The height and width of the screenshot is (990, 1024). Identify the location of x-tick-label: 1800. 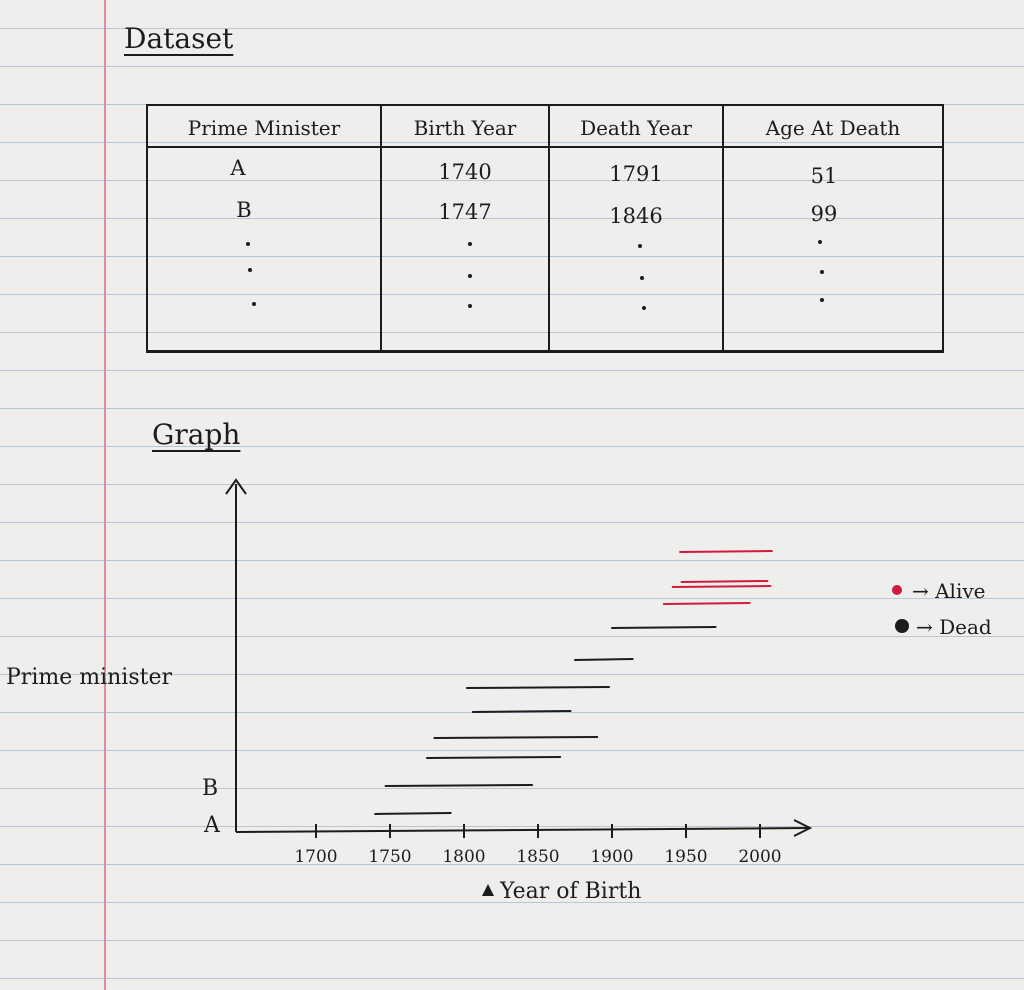
(463, 857).